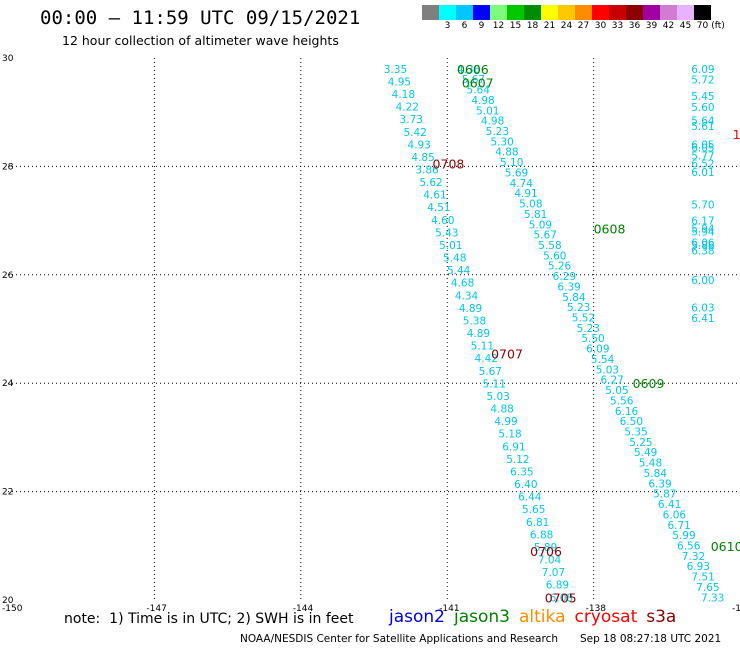 This screenshot has height=650, width=740. Describe the element at coordinates (702, 578) in the screenshot. I see `swh-value-label: 7.51` at that location.